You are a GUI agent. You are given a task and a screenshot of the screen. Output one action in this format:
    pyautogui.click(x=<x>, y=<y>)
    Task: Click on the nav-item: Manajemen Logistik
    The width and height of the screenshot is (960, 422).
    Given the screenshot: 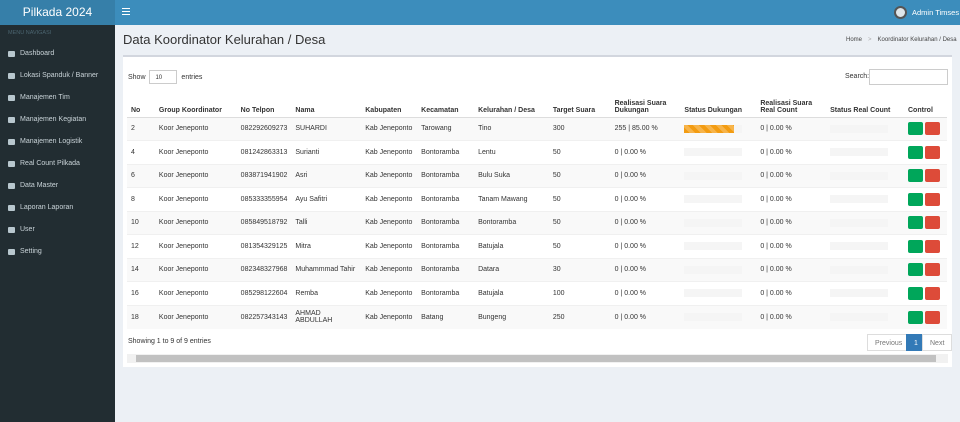 What is the action you would take?
    pyautogui.click(x=51, y=141)
    